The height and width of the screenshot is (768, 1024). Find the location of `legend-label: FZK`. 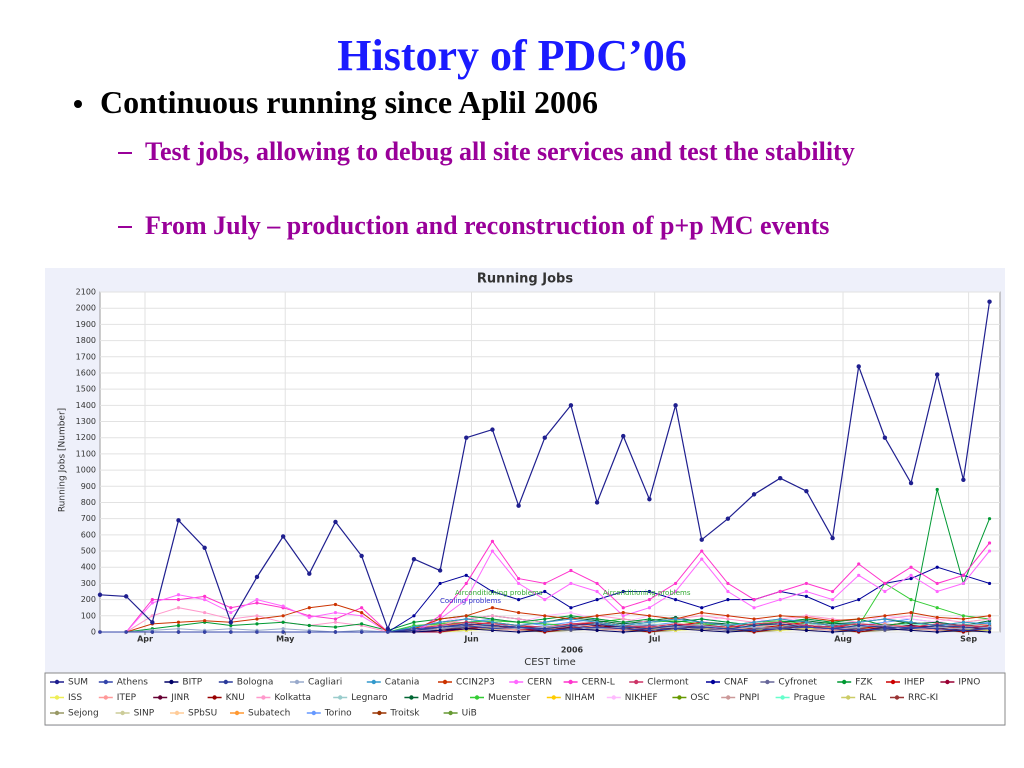

legend-label: FZK is located at coordinates (864, 683).